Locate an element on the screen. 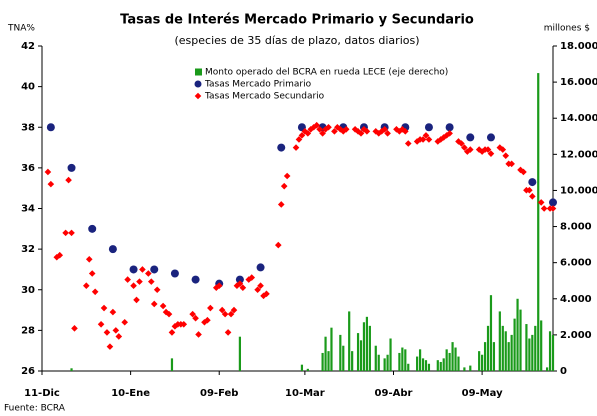 The height and width of the screenshot is (416, 597). x-tick-label: 09-Abr is located at coordinates (394, 393).